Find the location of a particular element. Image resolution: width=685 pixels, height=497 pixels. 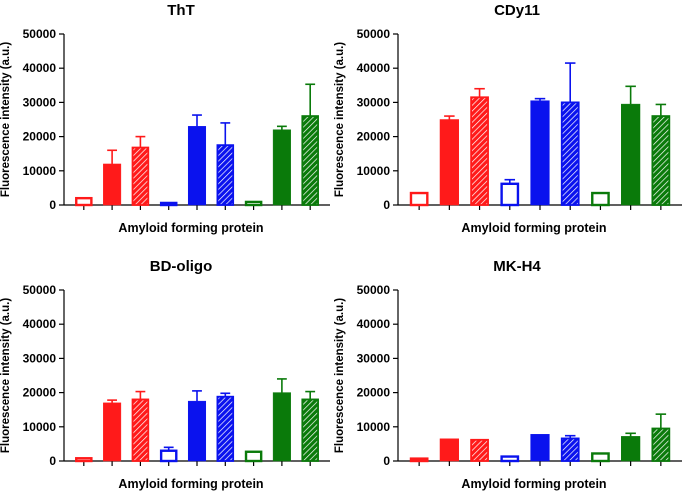

chart-title: BD-oligo is located at coordinates (181, 266).